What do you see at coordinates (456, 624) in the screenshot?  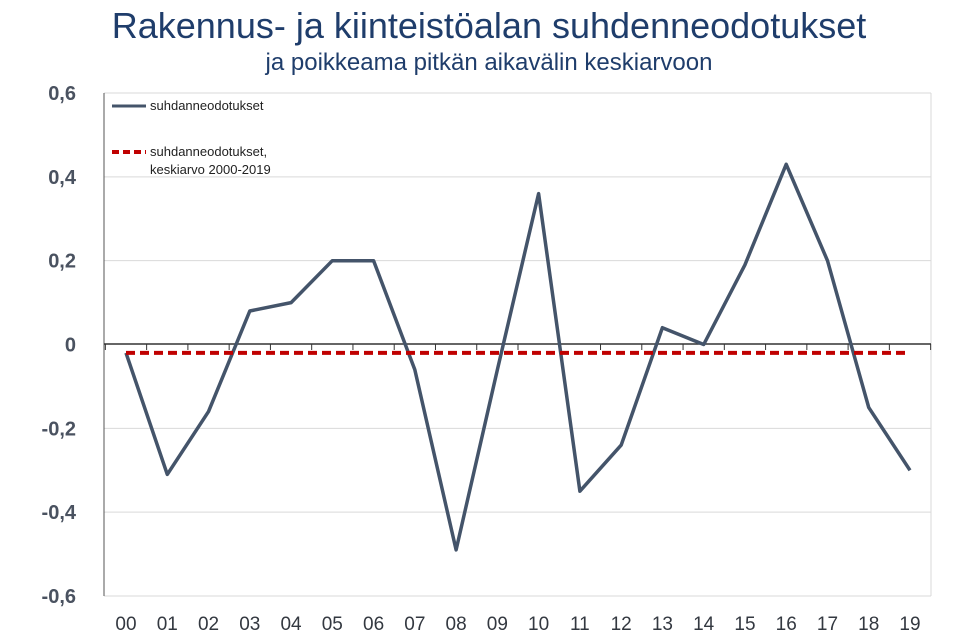 I see `x-tick-label: 08` at bounding box center [456, 624].